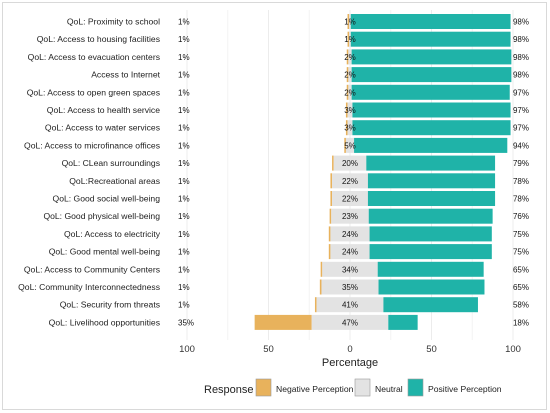  Describe the element at coordinates (521, 199) in the screenshot. I see `positive-pct-label: 78%` at that location.